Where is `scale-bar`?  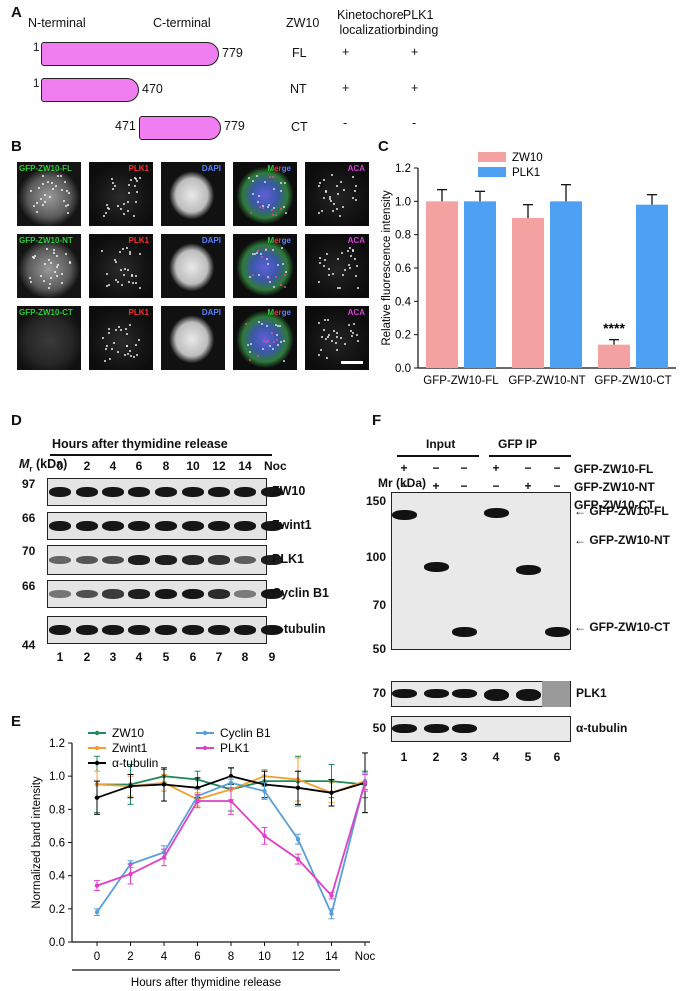 scale-bar is located at coordinates (352, 362).